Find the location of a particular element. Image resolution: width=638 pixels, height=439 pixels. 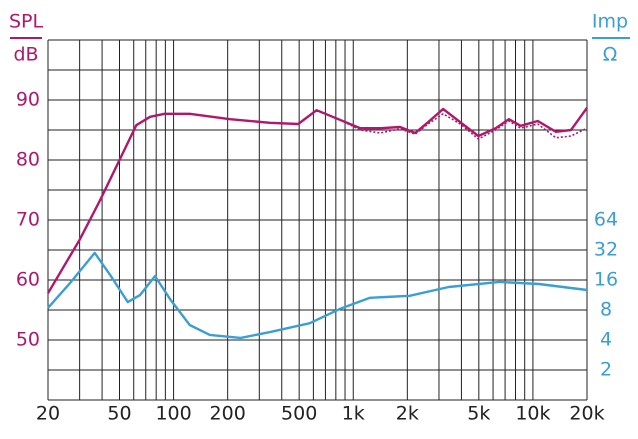

y-tick-label: 90 is located at coordinates (28, 100).